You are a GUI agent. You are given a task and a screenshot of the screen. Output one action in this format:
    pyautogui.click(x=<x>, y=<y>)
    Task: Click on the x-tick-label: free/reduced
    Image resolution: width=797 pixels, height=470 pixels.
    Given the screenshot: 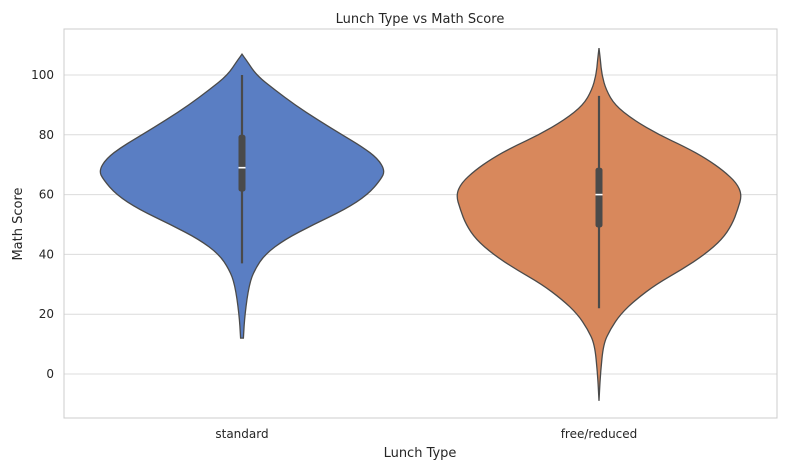 What is the action you would take?
    pyautogui.click(x=599, y=434)
    